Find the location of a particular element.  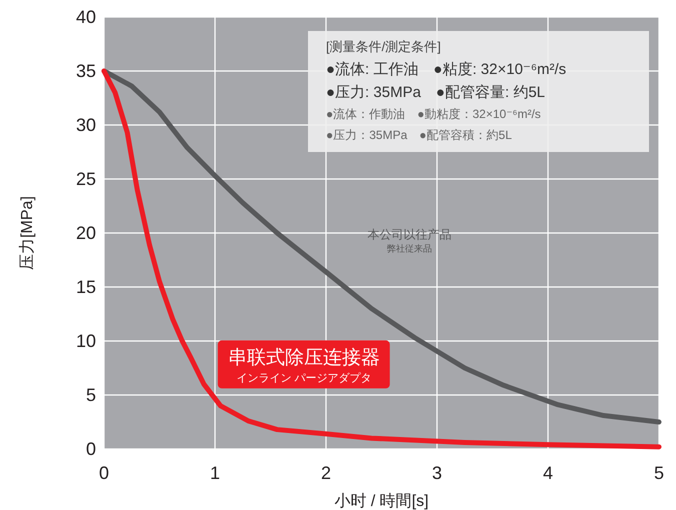

y-tick-label: 30 is located at coordinates (86, 125).